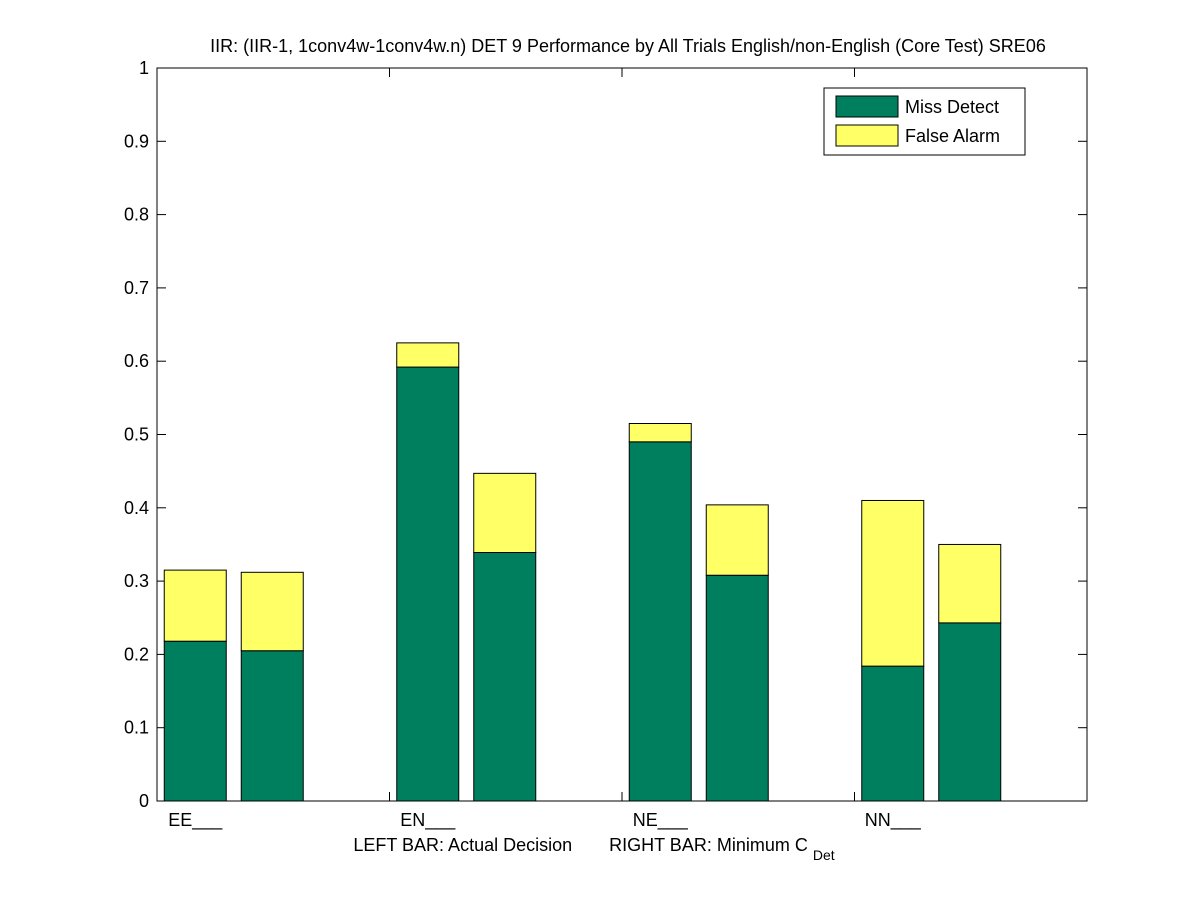 The image size is (1201, 900). Describe the element at coordinates (824, 855) in the screenshot. I see `x-axis-label-subscript: Det` at that location.